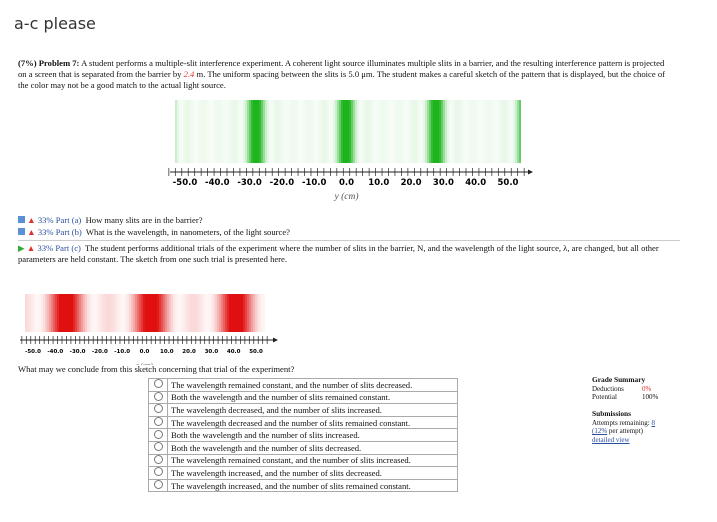 The image size is (717, 522). I want to click on tick-label: 40.0, so click(234, 352).